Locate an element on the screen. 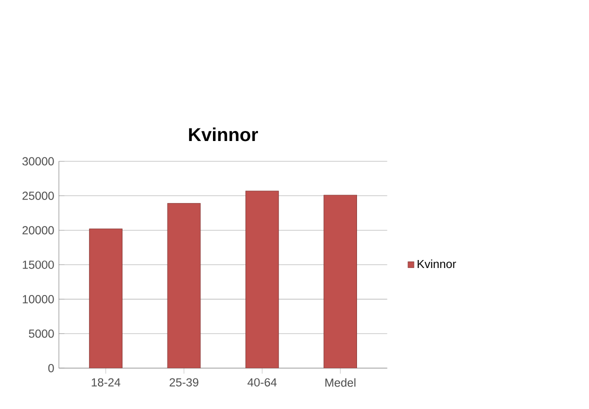  y-tick-label: 10000 is located at coordinates (38, 299).